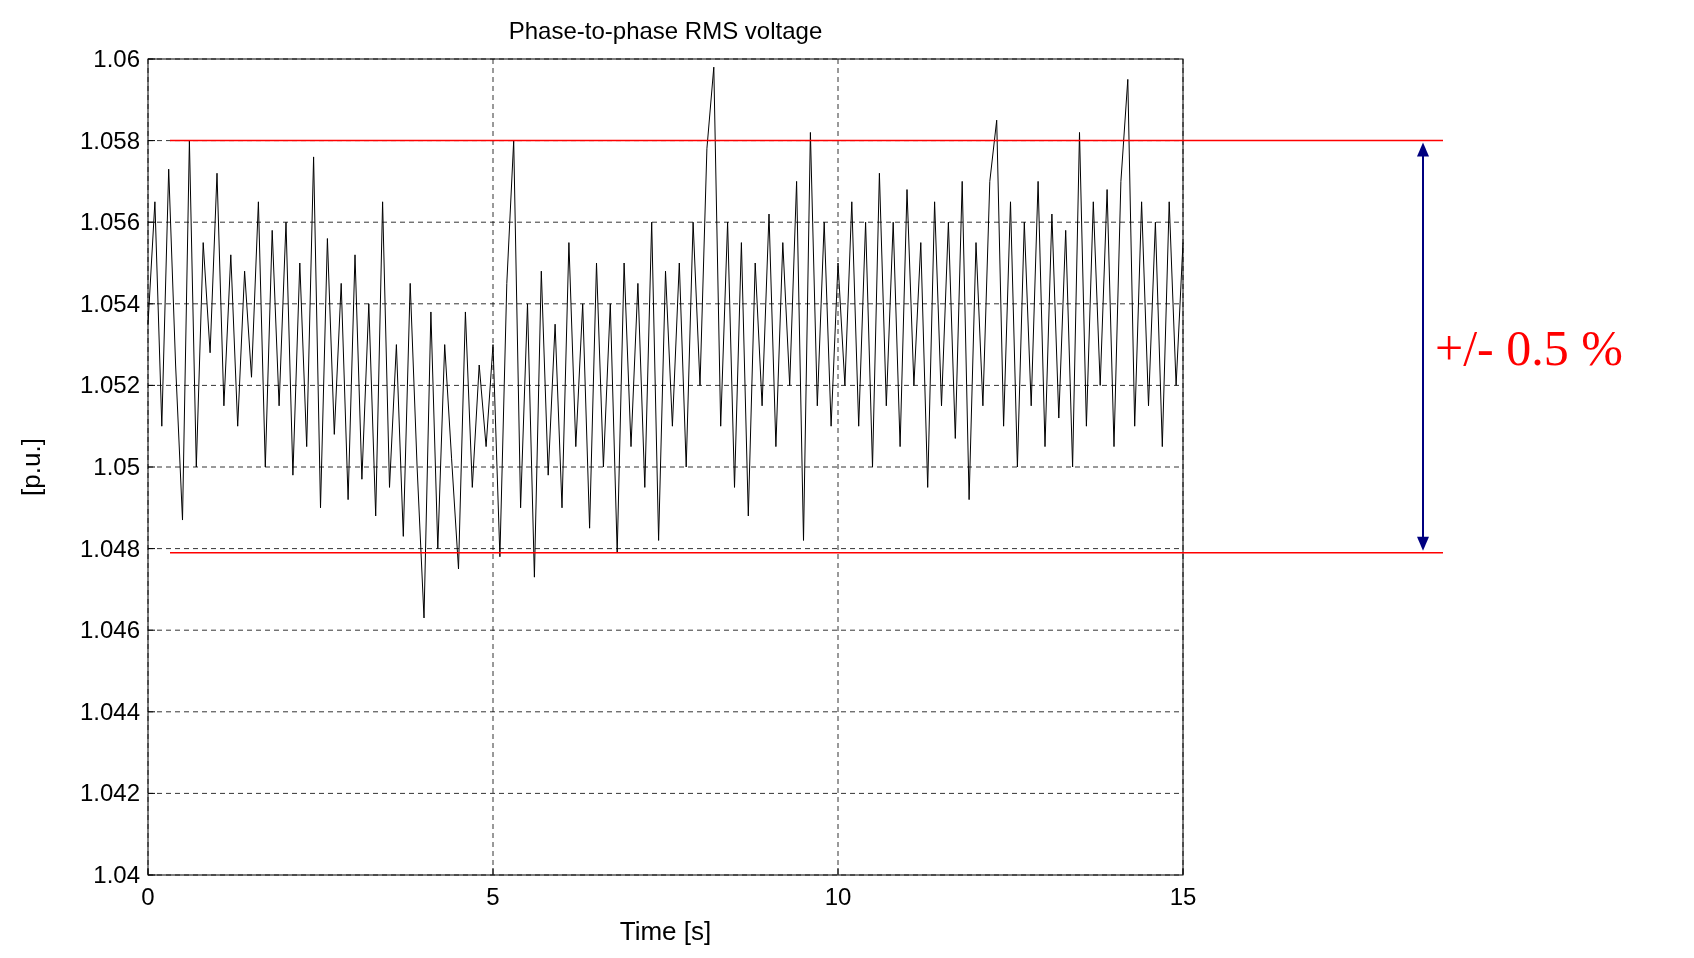 Image resolution: width=1694 pixels, height=958 pixels. I want to click on x-axis-title: Time [s], so click(665, 931).